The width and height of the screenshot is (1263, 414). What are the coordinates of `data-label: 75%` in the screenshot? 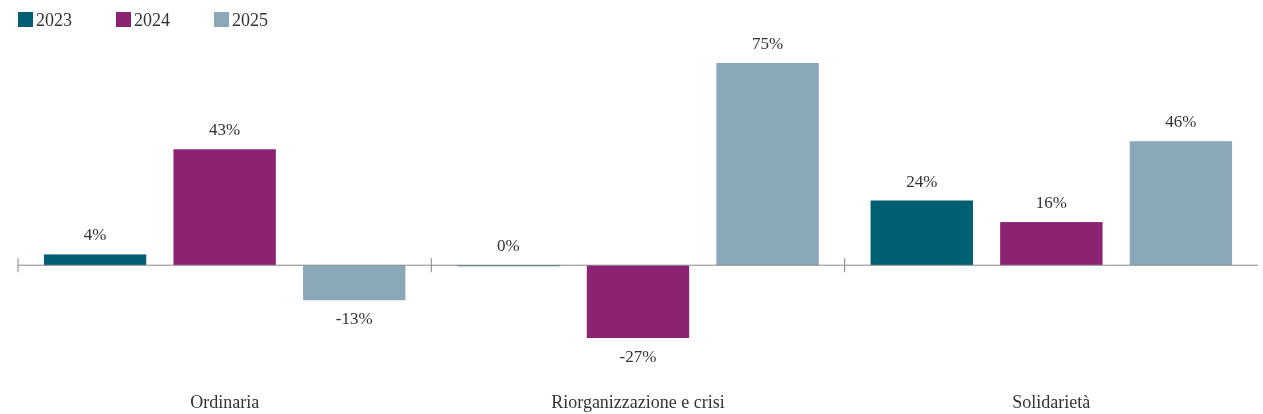 It's located at (767, 43).